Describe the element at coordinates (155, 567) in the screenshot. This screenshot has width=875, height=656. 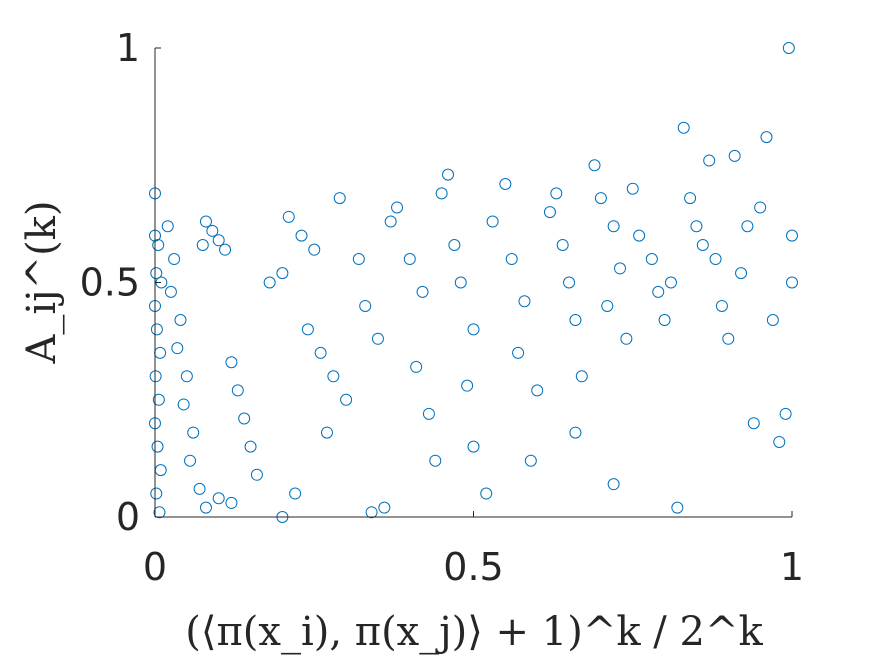
I see `x-tick-label: 0` at that location.